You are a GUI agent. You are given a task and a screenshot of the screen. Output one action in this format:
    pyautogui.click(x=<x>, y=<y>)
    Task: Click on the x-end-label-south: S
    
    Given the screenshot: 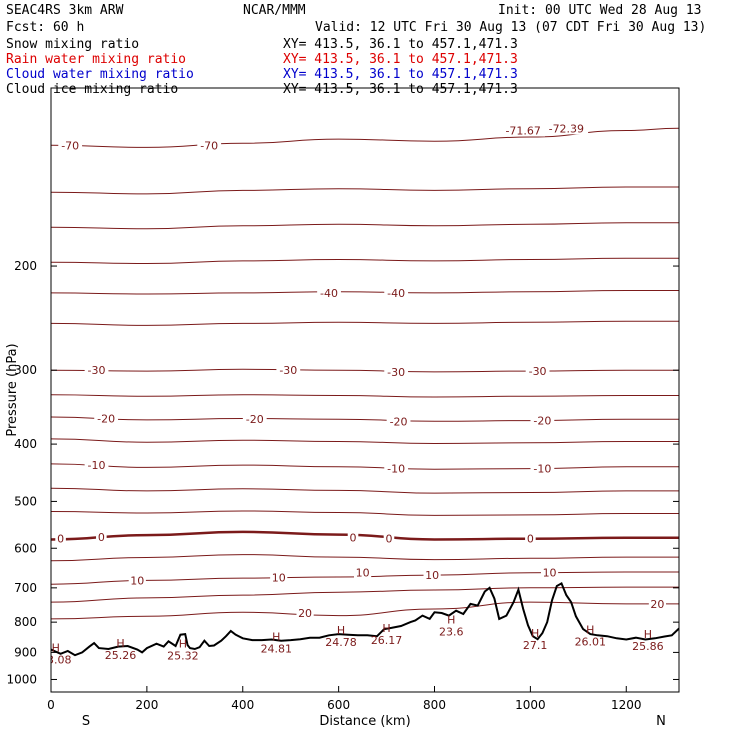 What is the action you would take?
    pyautogui.click(x=86, y=721)
    